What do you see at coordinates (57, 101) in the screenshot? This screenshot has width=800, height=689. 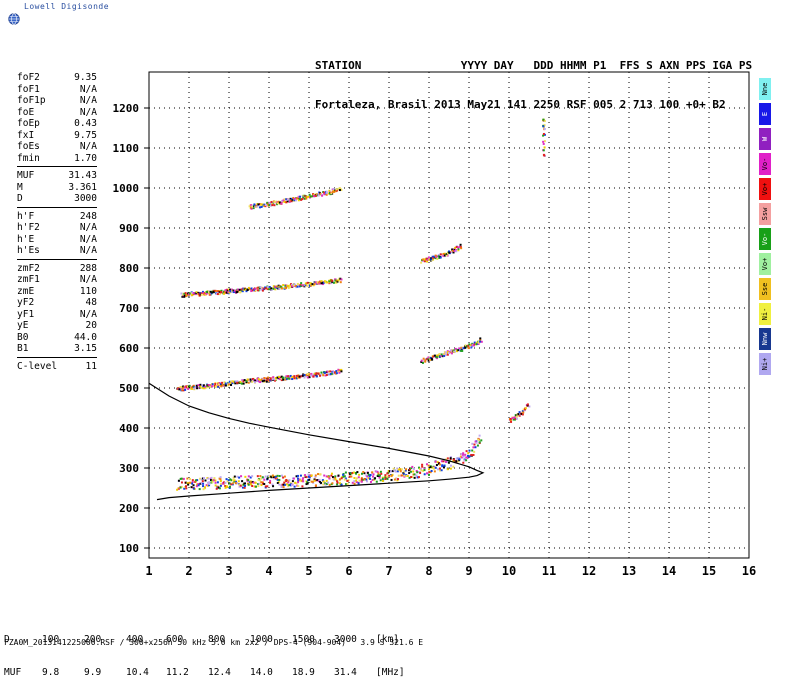 I see `param-row: foF1p N/A` at bounding box center [57, 101].